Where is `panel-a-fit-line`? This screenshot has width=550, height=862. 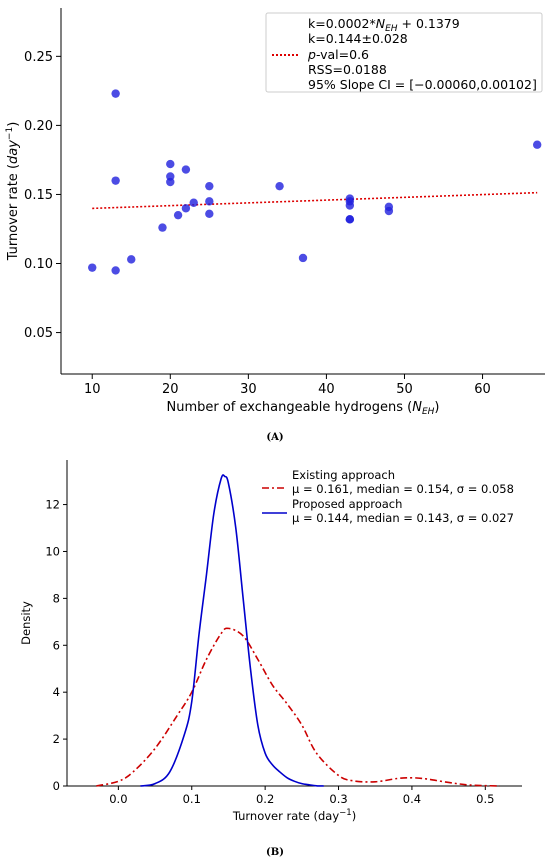
panel-a-fit-line is located at coordinates (315, 200).